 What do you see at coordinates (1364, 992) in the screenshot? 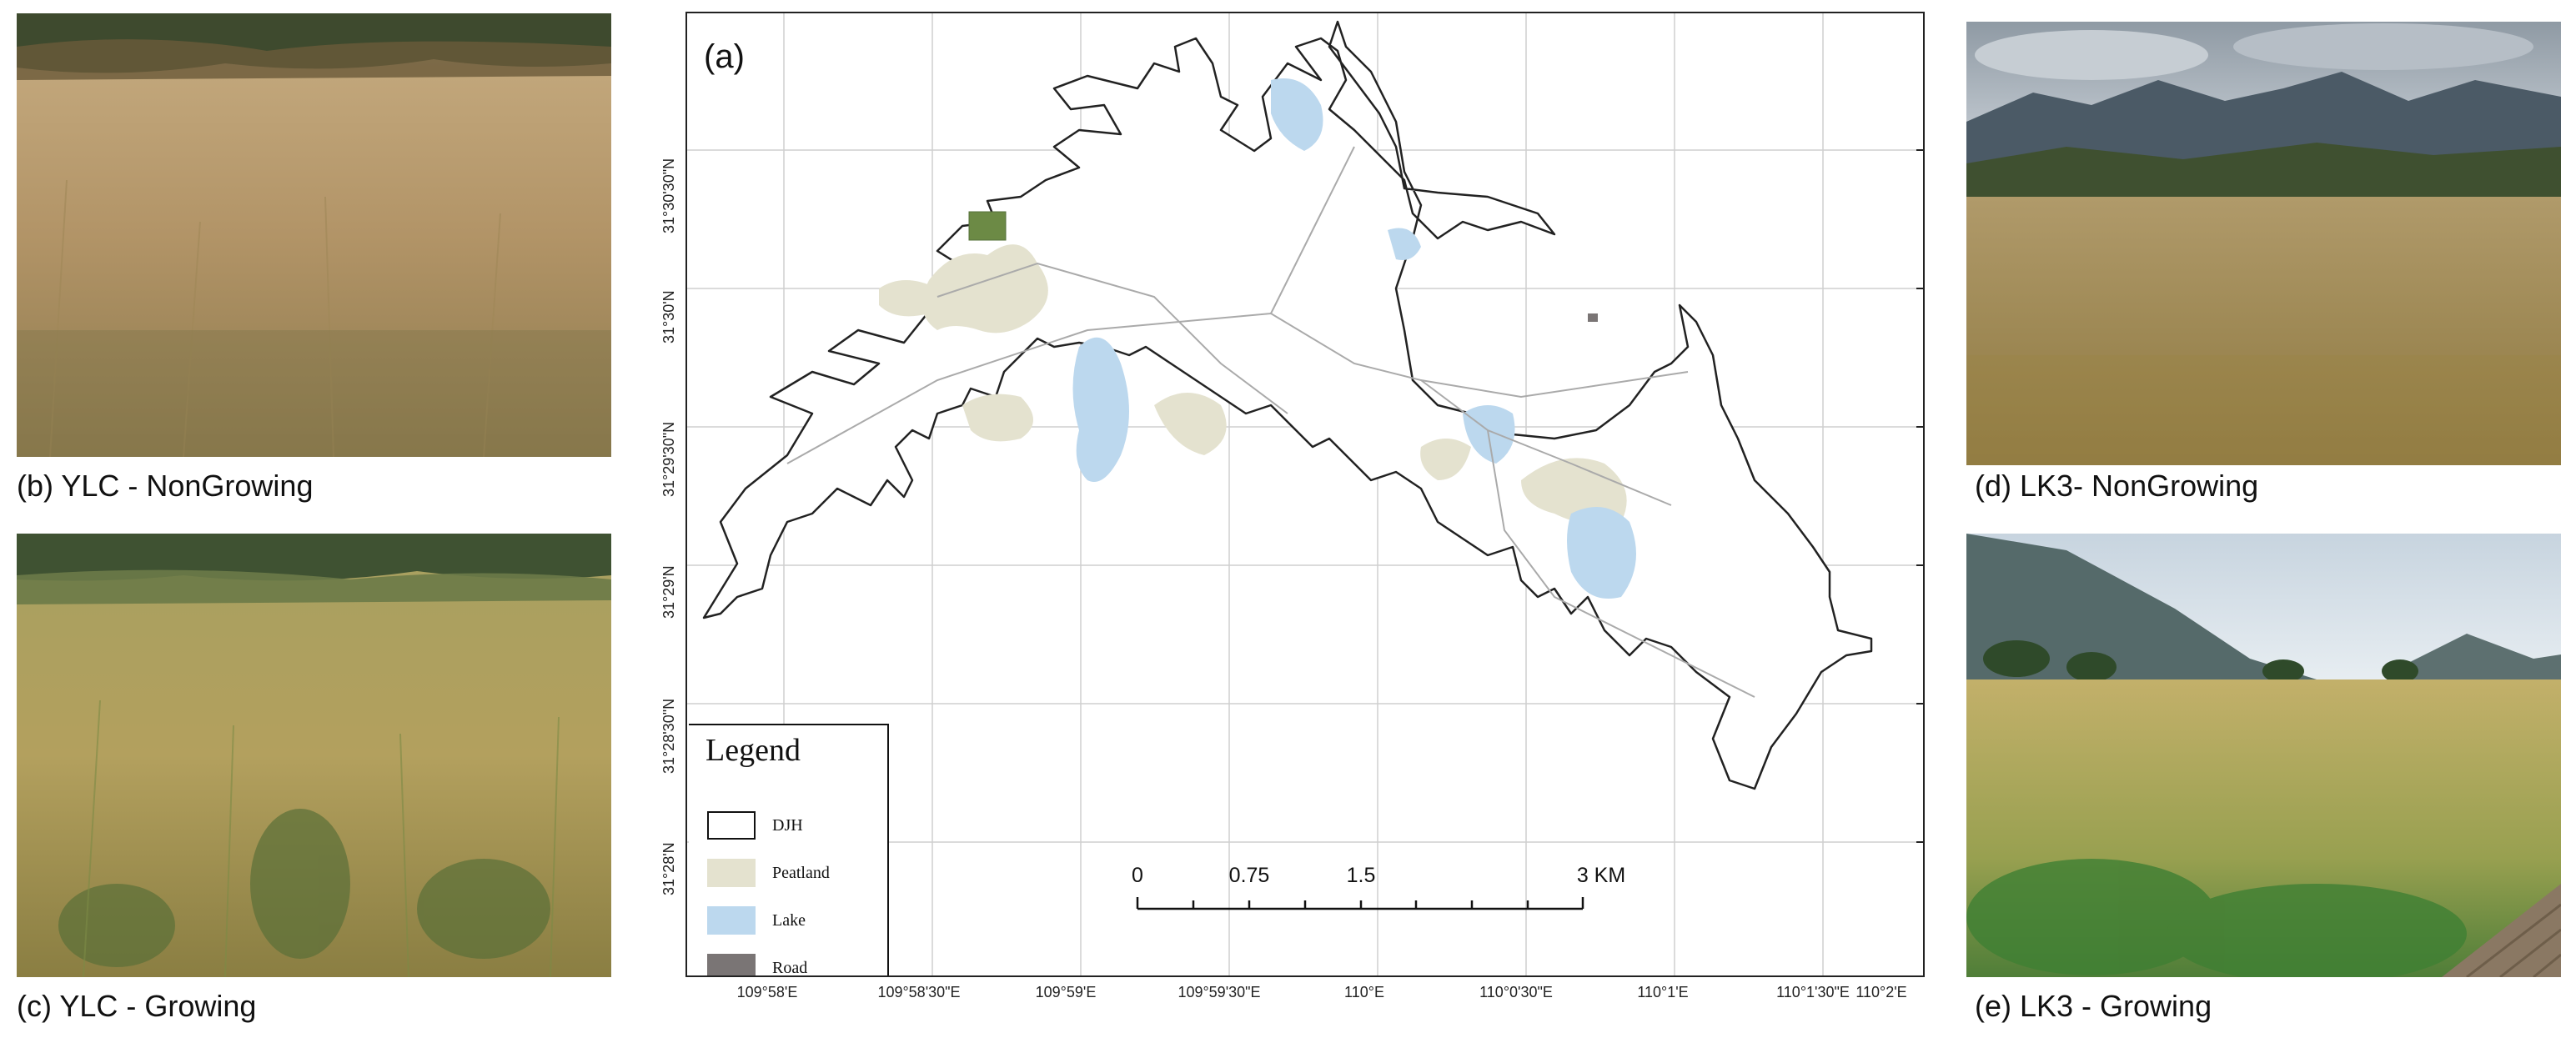
I see `lon-label: 110°E` at bounding box center [1364, 992].